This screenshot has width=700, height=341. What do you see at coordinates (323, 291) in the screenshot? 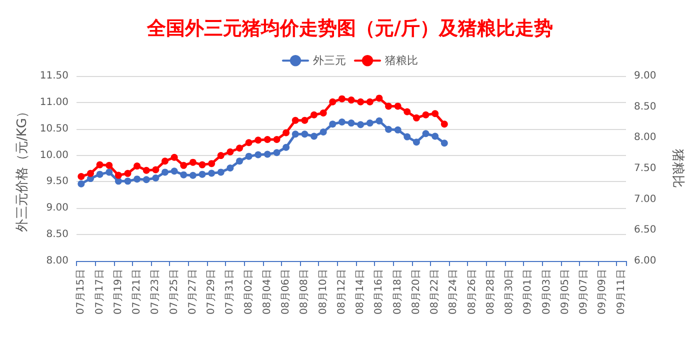
I see `x-tick-label: 08月10日` at bounding box center [323, 291].